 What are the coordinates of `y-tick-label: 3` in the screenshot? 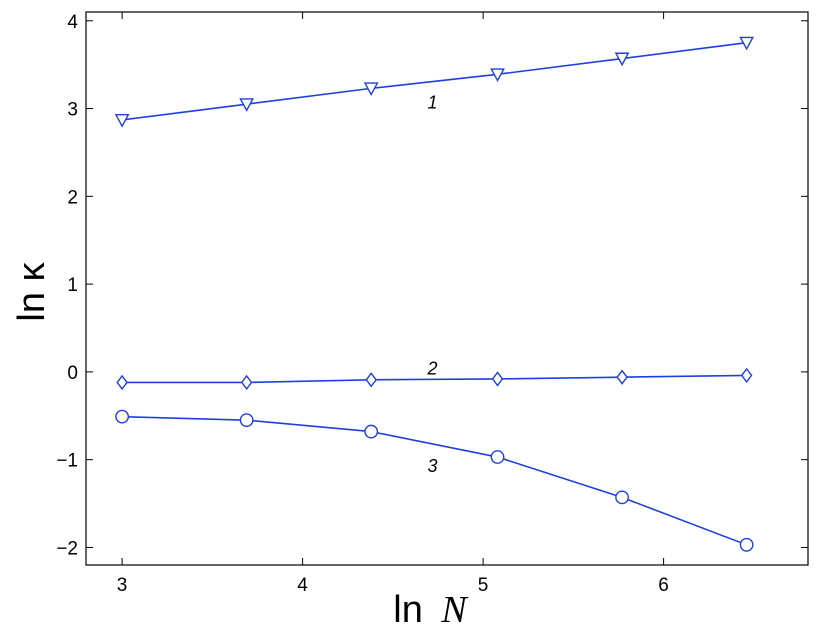 It's located at (72, 110).